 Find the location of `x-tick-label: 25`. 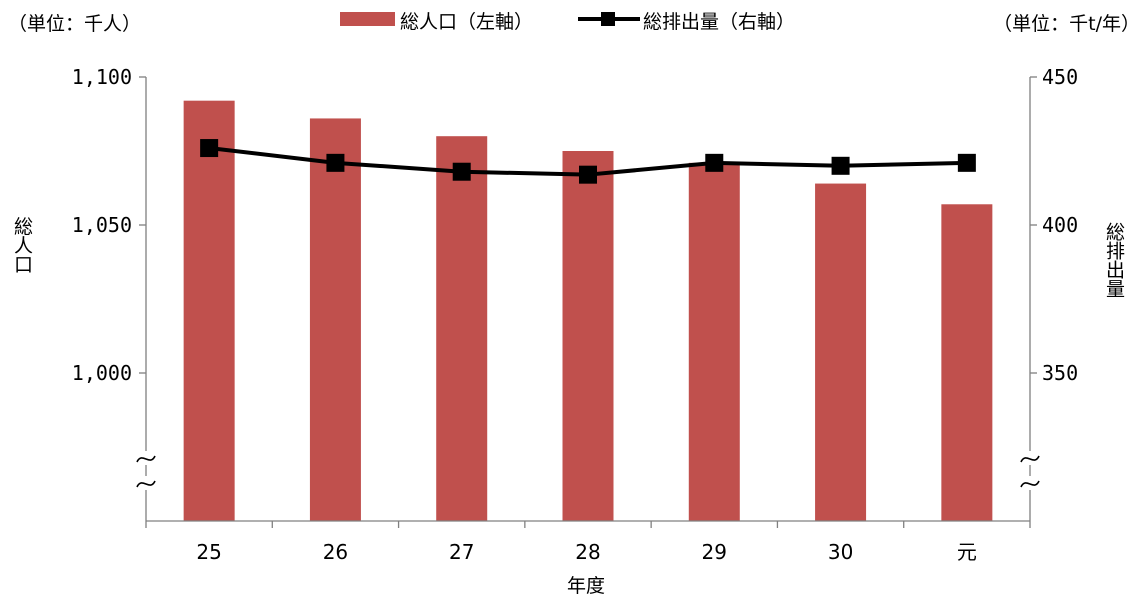

x-tick-label: 25 is located at coordinates (208, 552).